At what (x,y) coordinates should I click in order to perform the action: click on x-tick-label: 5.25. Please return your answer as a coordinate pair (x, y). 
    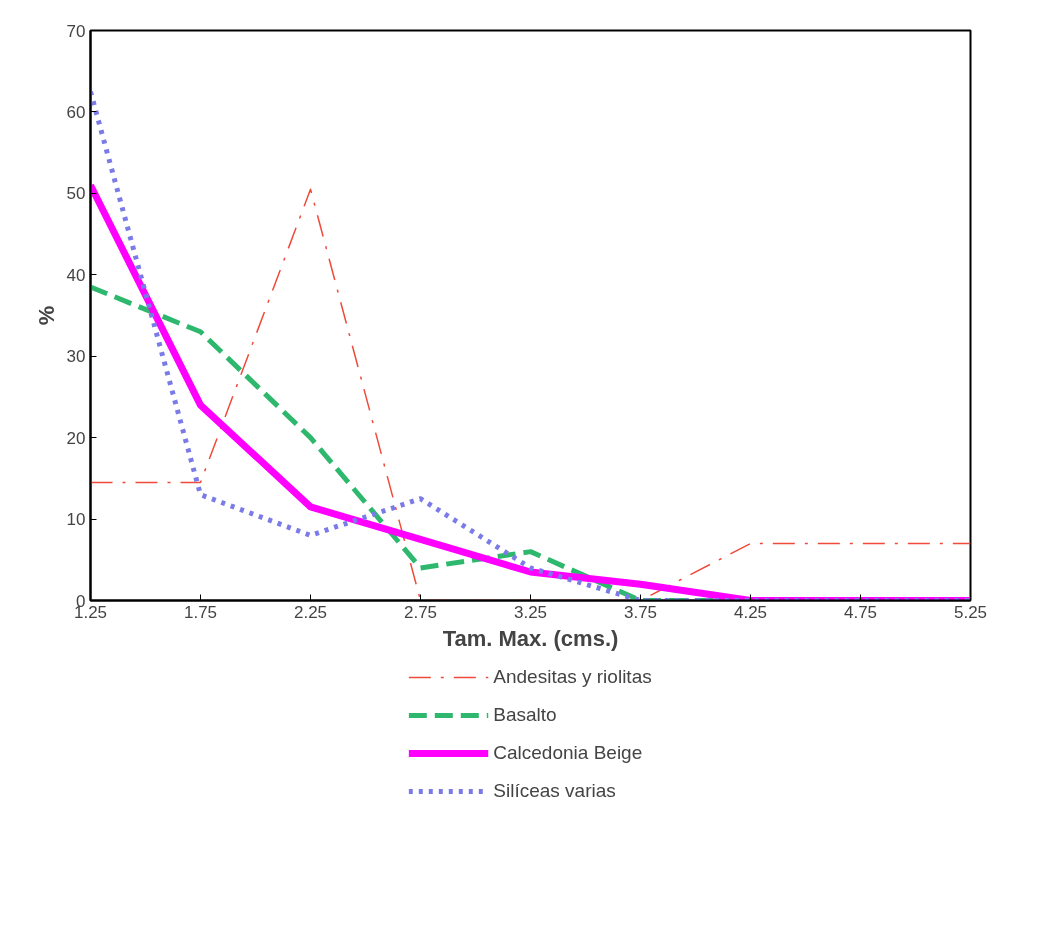
    Looking at the image, I should click on (970, 612).